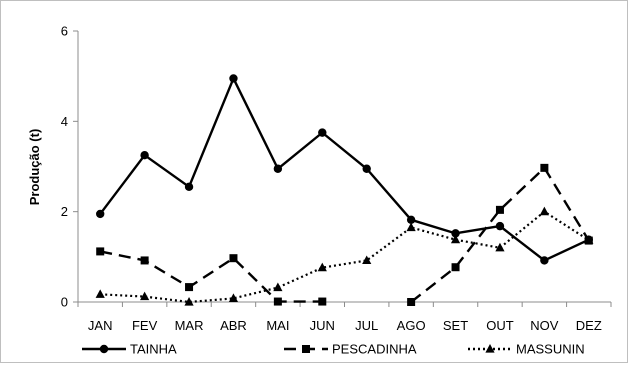 The width and height of the screenshot is (628, 368). What do you see at coordinates (64, 31) in the screenshot?
I see `y-tick-label: 6` at bounding box center [64, 31].